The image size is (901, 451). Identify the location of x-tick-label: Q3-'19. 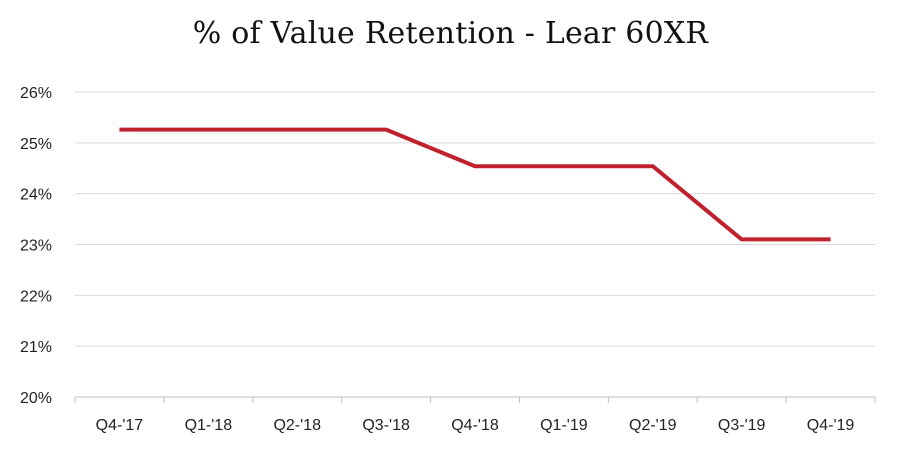
(742, 425).